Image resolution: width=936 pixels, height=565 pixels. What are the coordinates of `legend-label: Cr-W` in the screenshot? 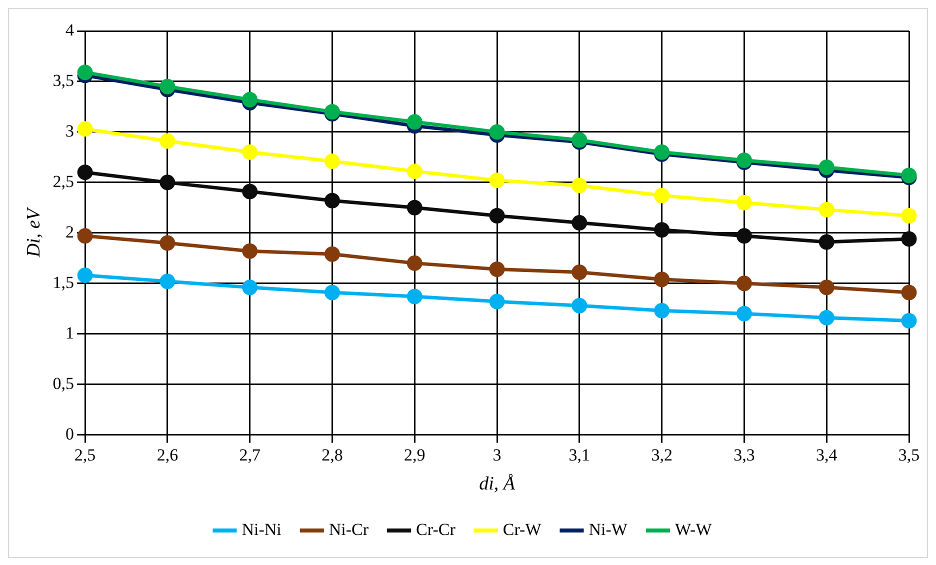 It's located at (522, 529).